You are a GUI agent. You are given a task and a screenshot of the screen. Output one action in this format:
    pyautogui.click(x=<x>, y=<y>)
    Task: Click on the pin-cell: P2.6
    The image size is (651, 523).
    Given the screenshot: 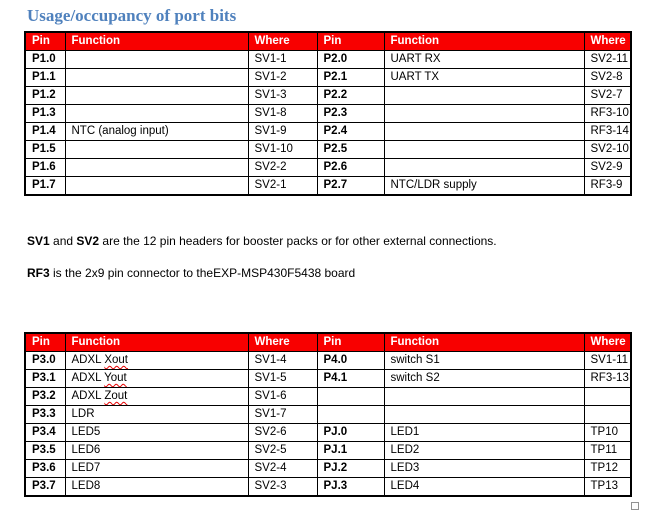 What is the action you would take?
    pyautogui.click(x=350, y=167)
    